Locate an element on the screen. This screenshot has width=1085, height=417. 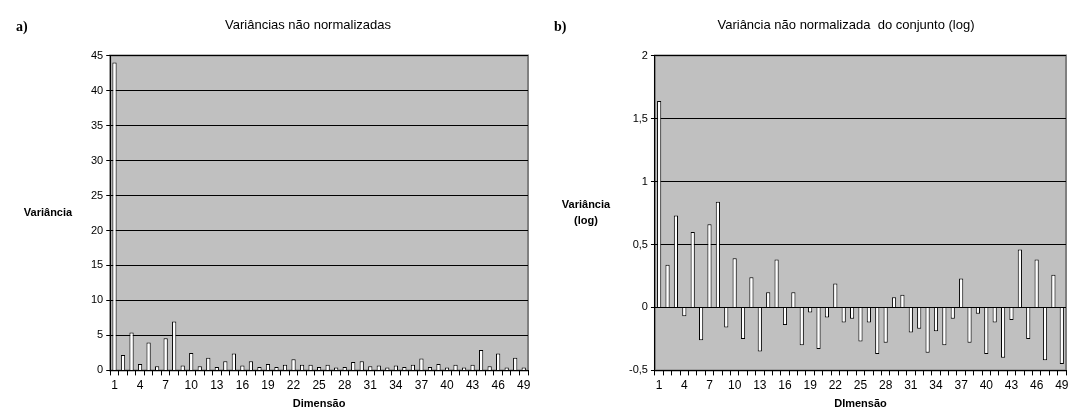
chart-title: Variâncias não normalizadas is located at coordinates (308, 25).